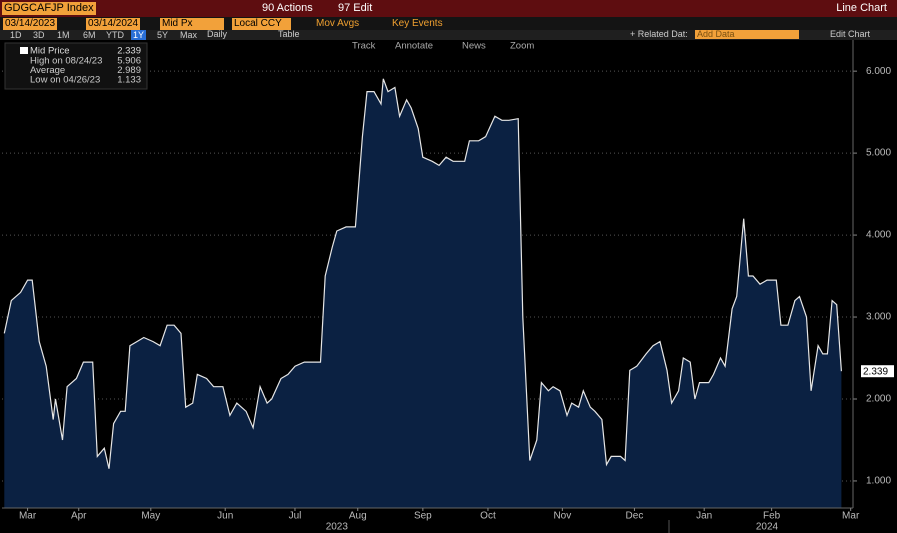  What do you see at coordinates (129, 80) in the screenshot?
I see `legend-value: 1.133` at bounding box center [129, 80].